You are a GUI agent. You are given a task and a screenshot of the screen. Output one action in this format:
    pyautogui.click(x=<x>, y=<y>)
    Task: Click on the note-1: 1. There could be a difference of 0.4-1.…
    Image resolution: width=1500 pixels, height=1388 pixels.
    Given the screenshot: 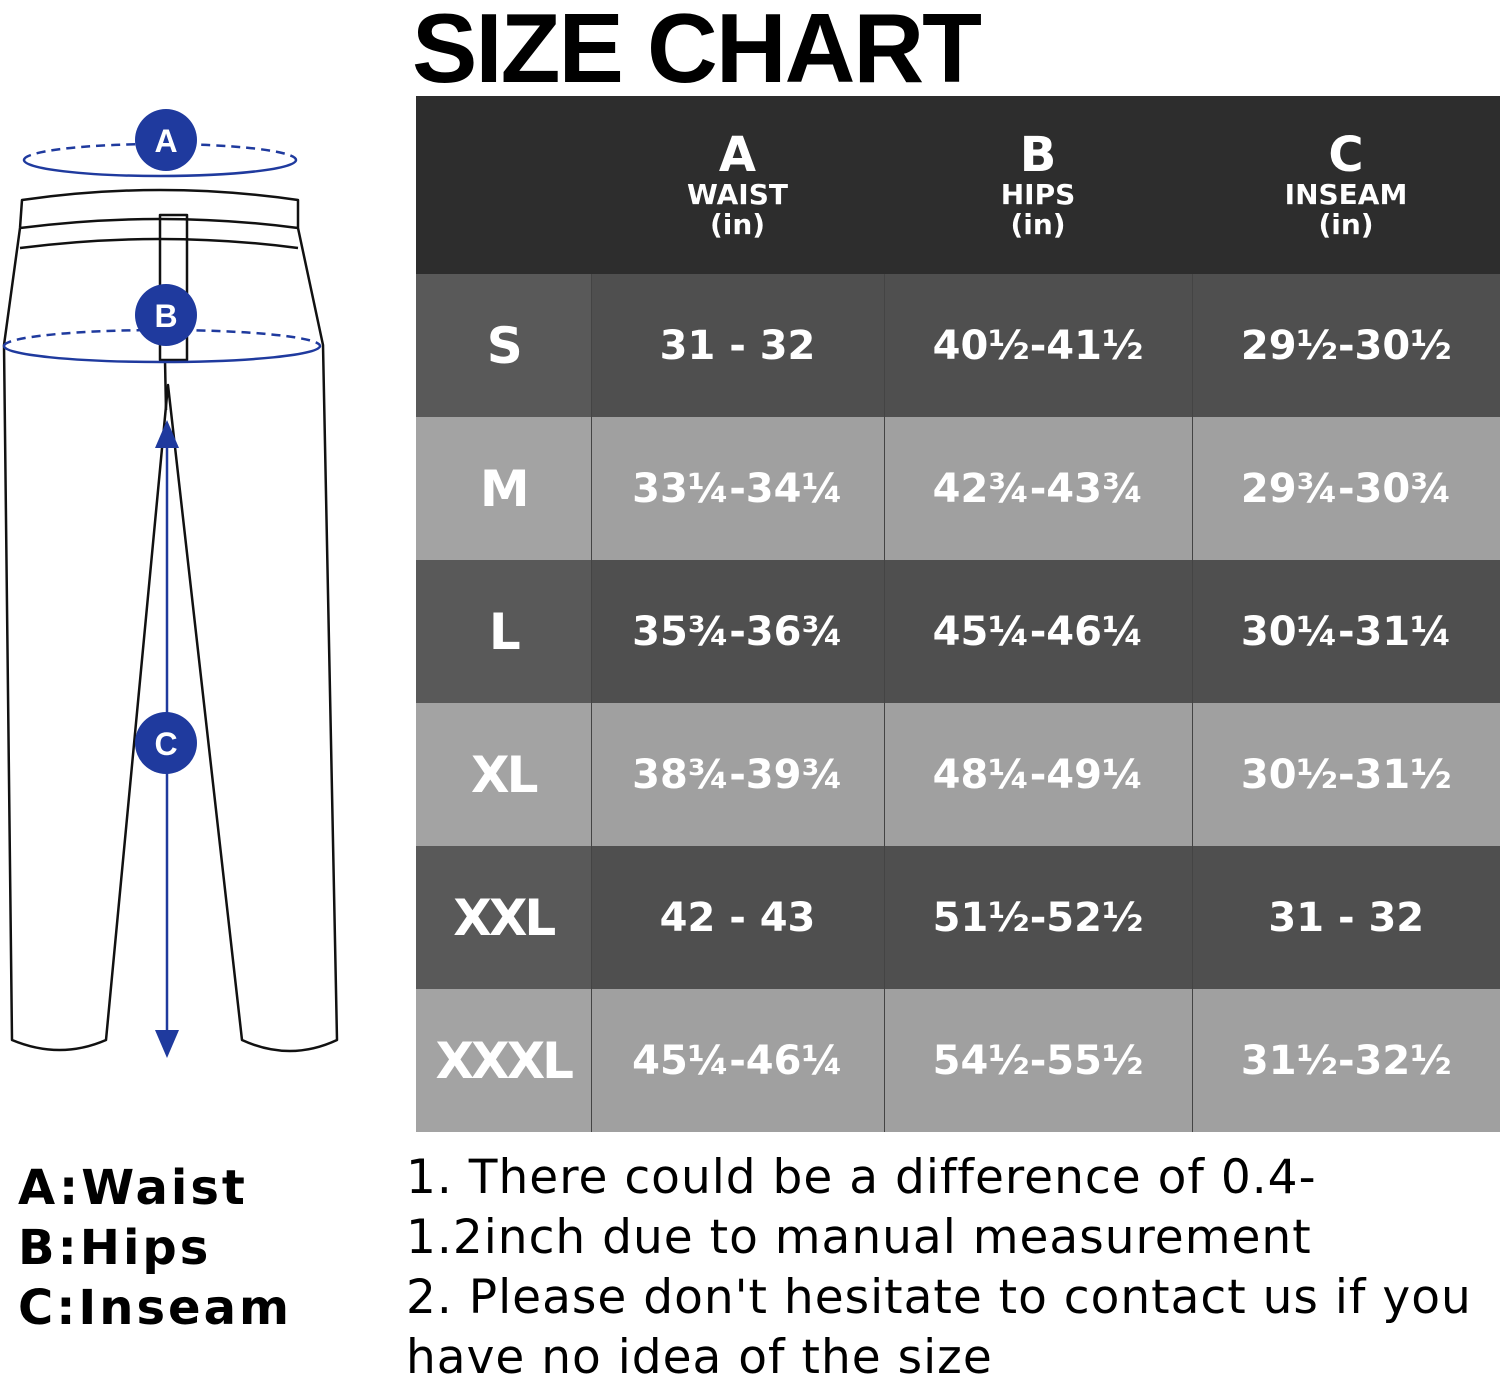 What is the action you would take?
    pyautogui.click(x=861, y=1207)
    